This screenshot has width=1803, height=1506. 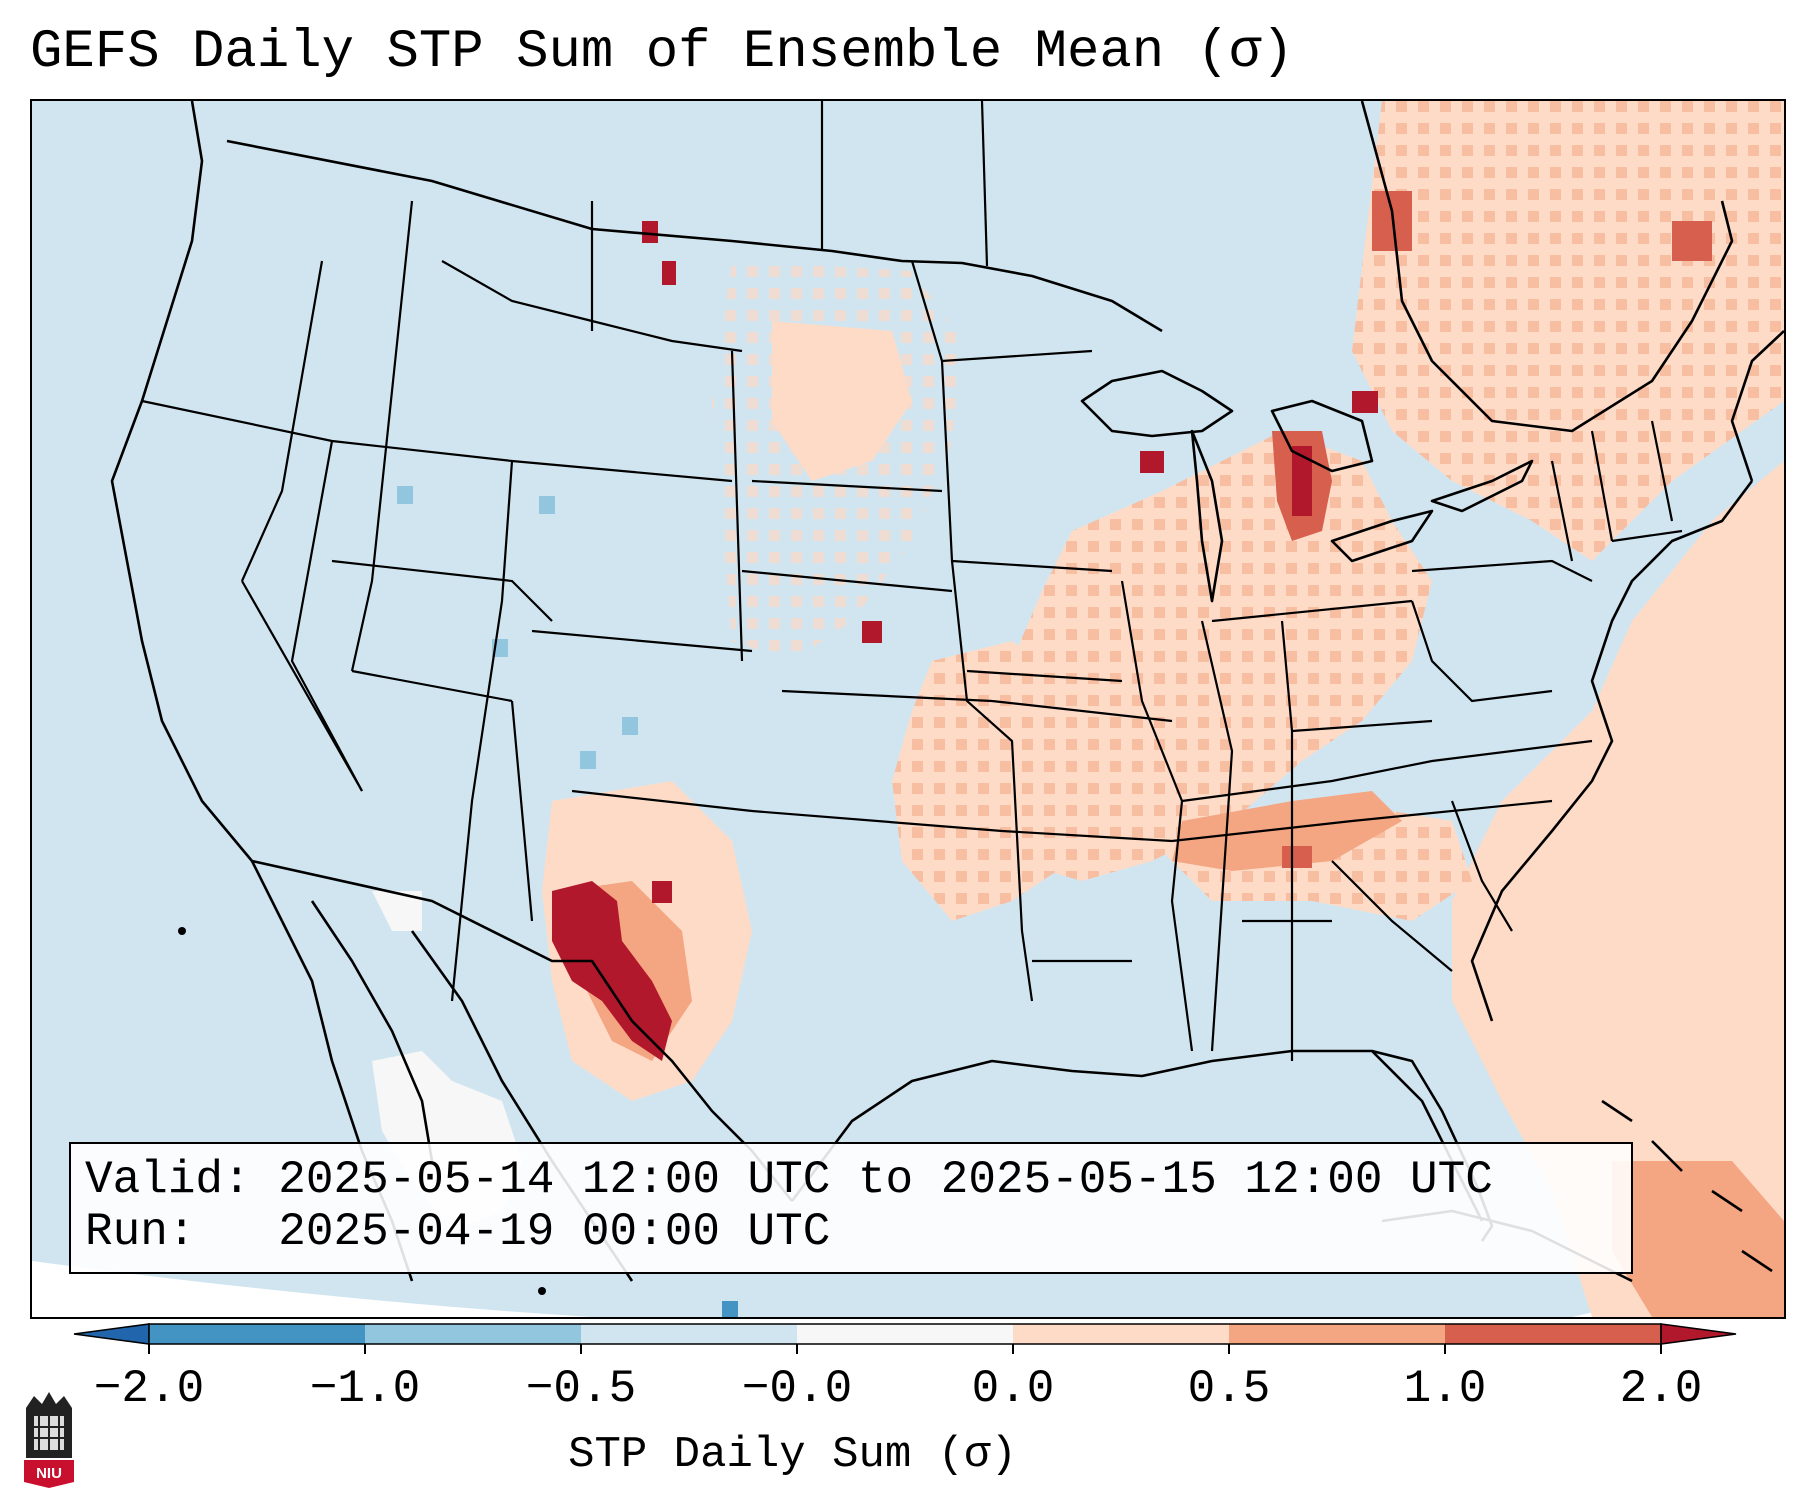 What do you see at coordinates (1698, 1239) in the screenshot?
I see `caribbean-moderate-region` at bounding box center [1698, 1239].